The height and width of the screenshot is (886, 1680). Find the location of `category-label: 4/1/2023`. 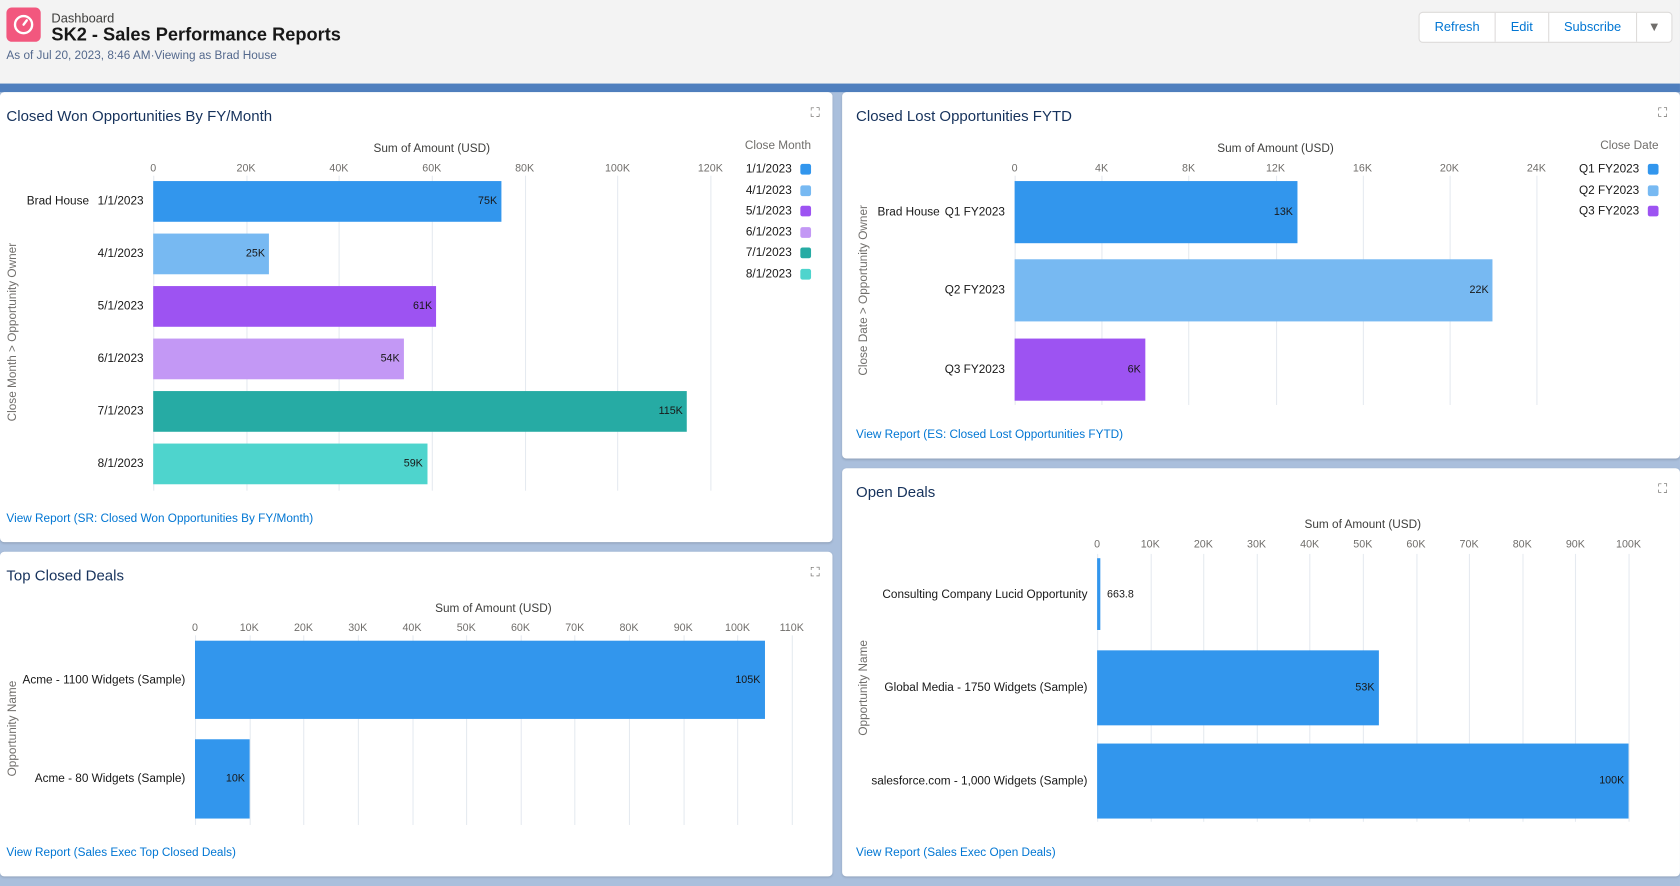

category-label: 4/1/2023 is located at coordinates (120, 254).